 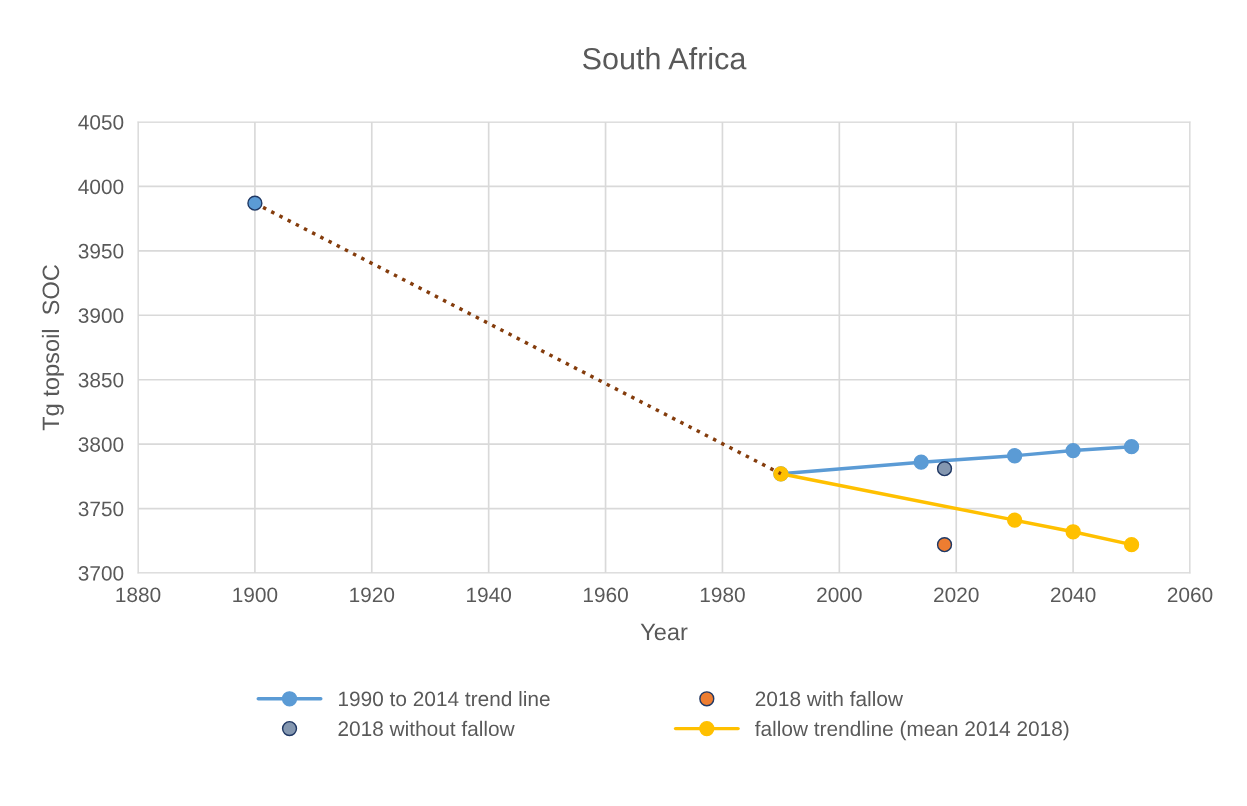 What do you see at coordinates (605, 595) in the screenshot?
I see `x-tick-label: 1960` at bounding box center [605, 595].